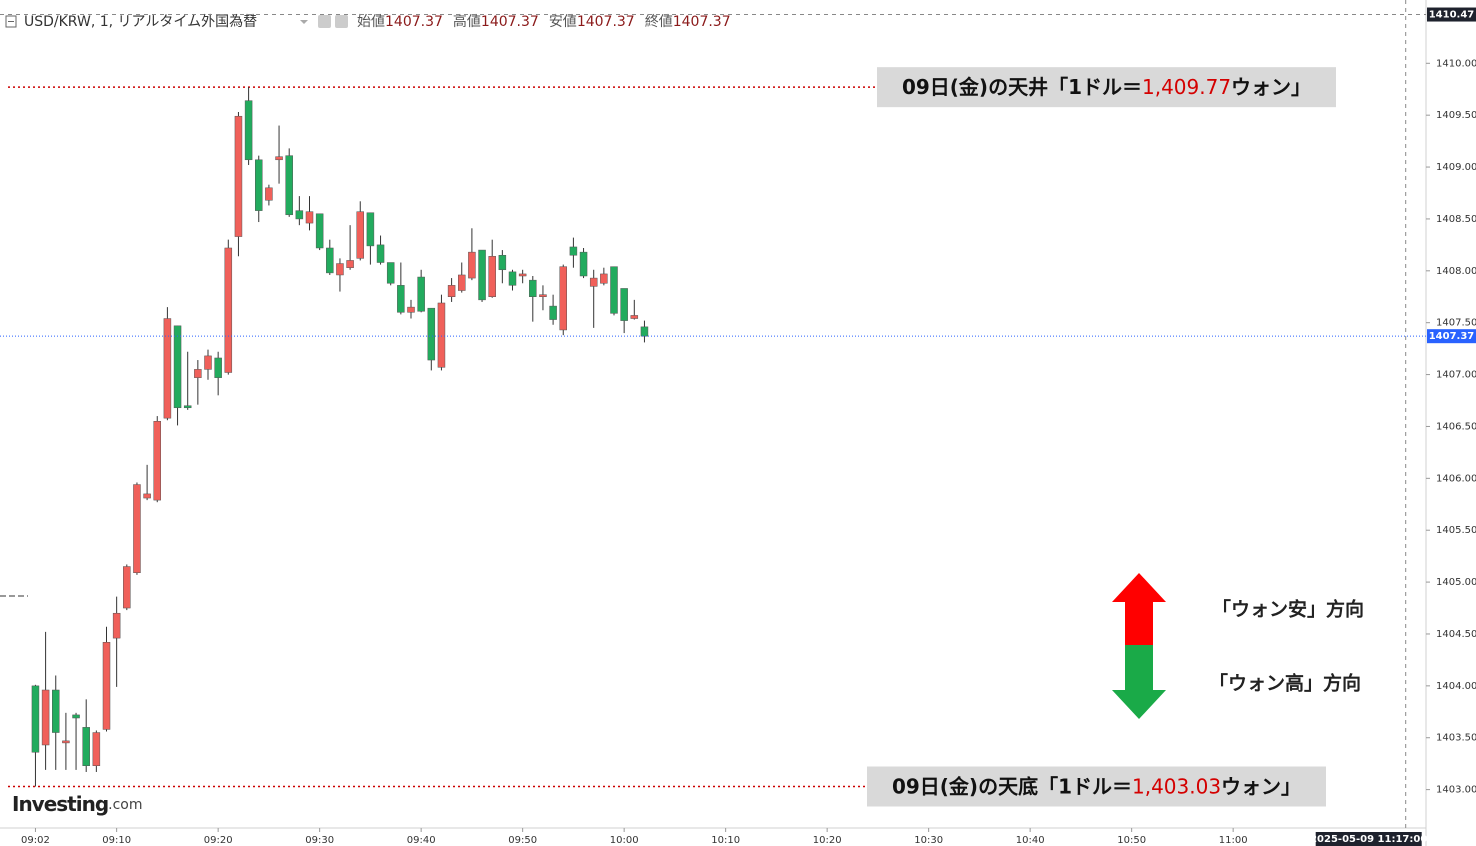 The image size is (1476, 846). I want to click on crosshair-time-box, so click(1368, 839).